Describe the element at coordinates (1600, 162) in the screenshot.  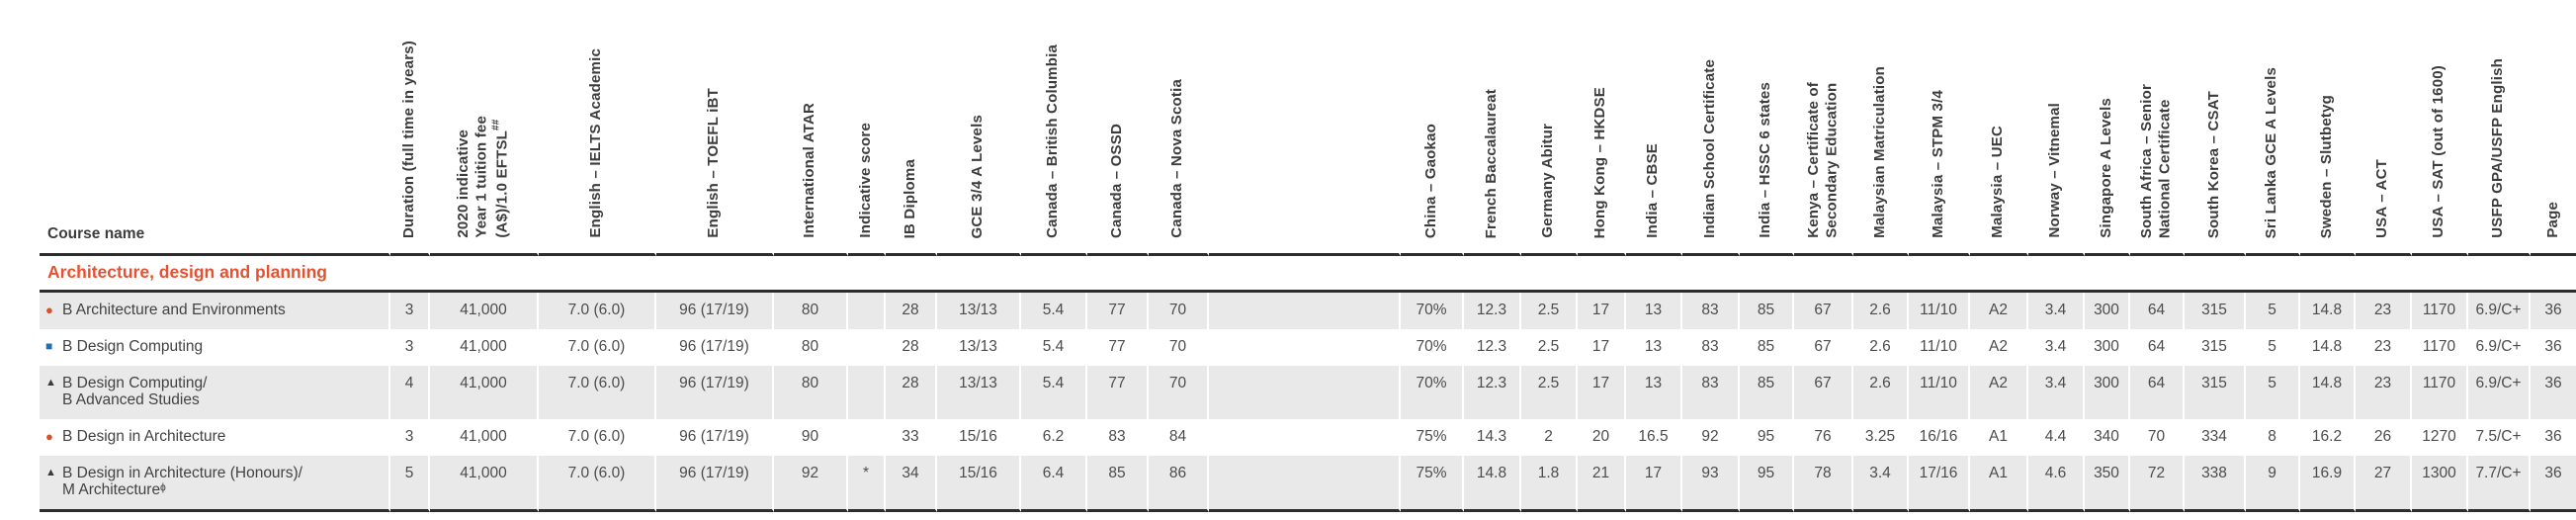
I see `col-header-label: Hong Kong – HKDSE` at that location.